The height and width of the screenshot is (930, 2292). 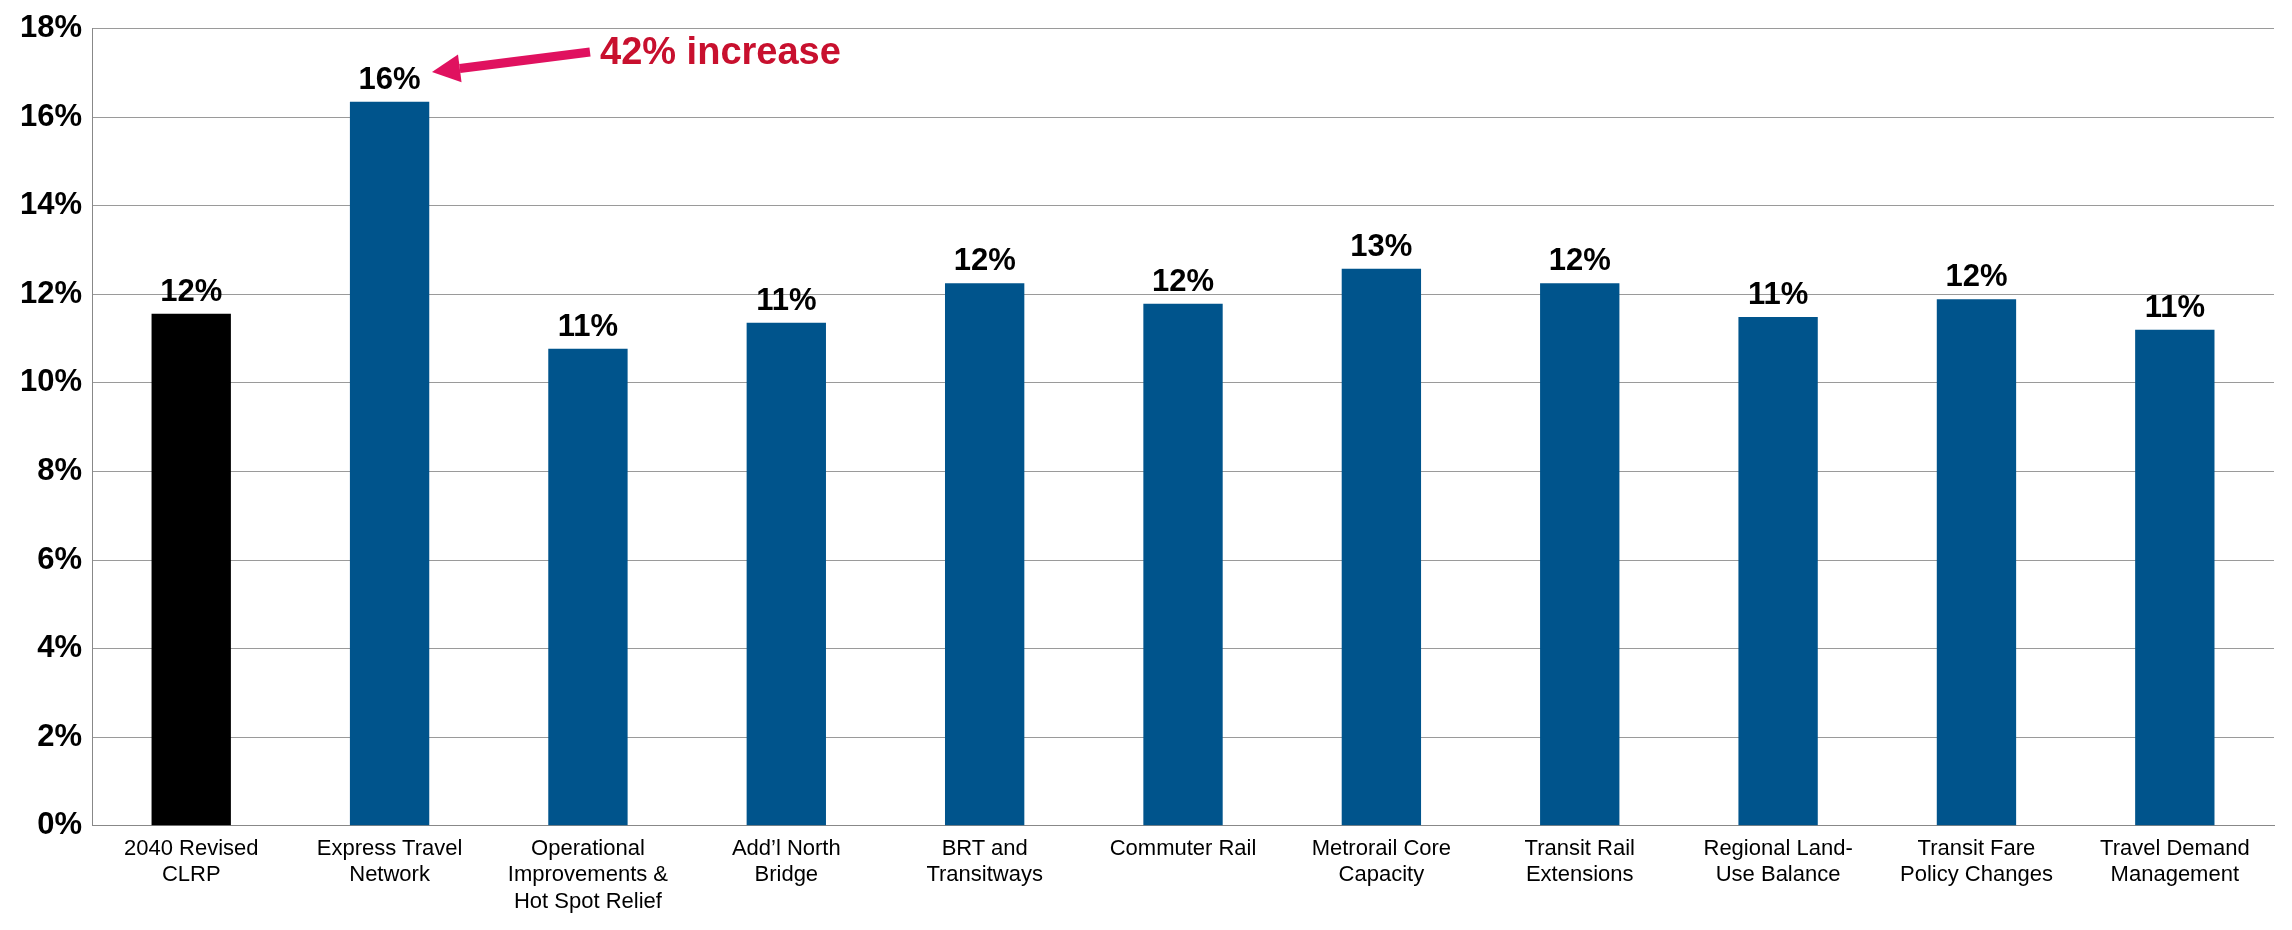 What do you see at coordinates (1381, 245) in the screenshot?
I see `data-label: 13%` at bounding box center [1381, 245].